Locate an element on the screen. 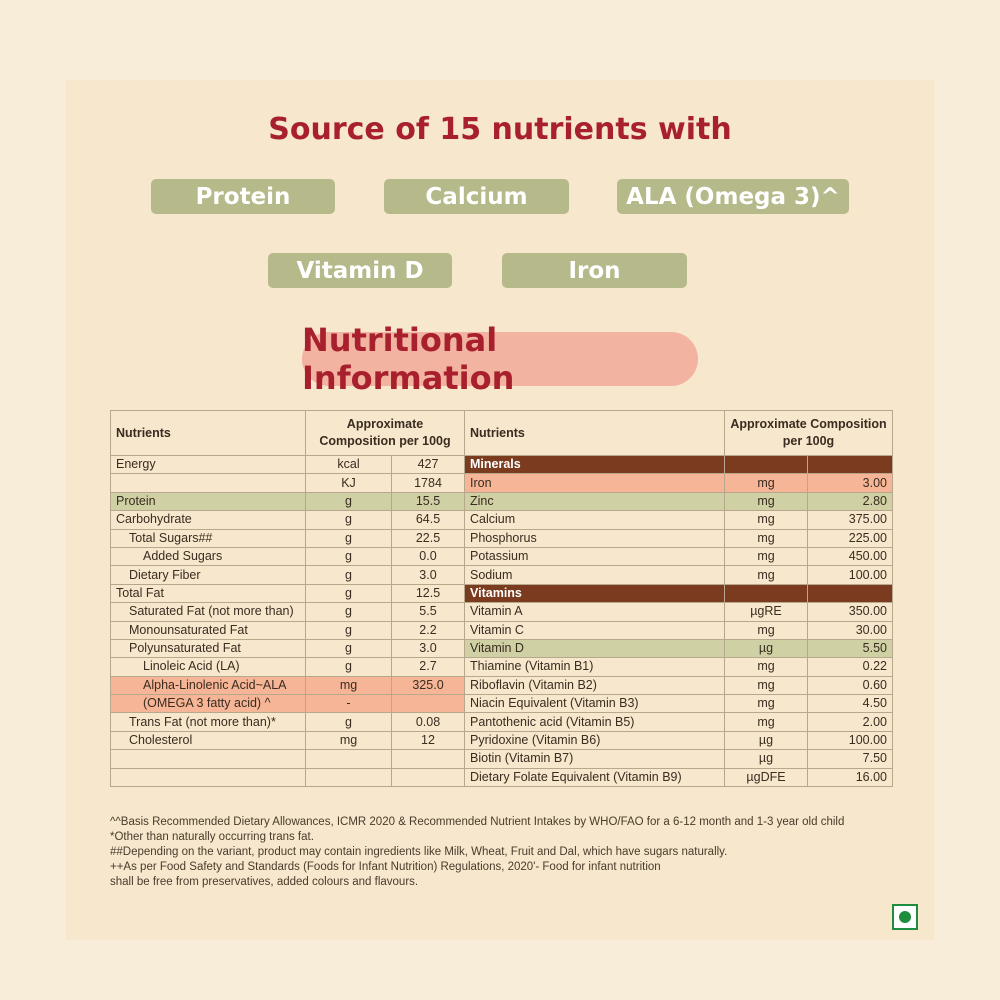 The image size is (1000, 1000). right-table-cell-value: 375.00 is located at coordinates (850, 520).